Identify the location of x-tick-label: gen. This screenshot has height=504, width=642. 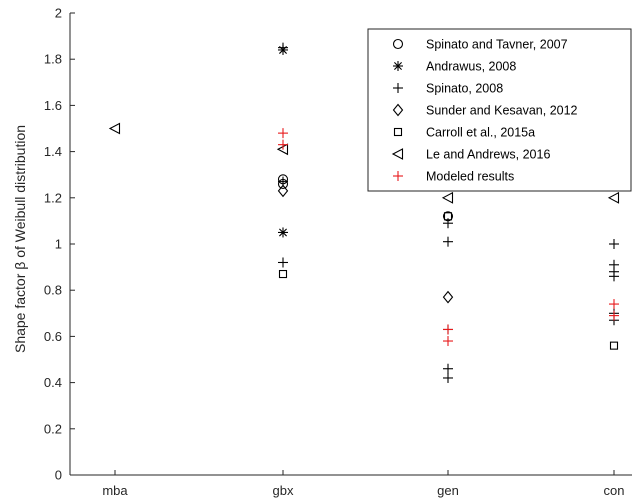
(448, 490).